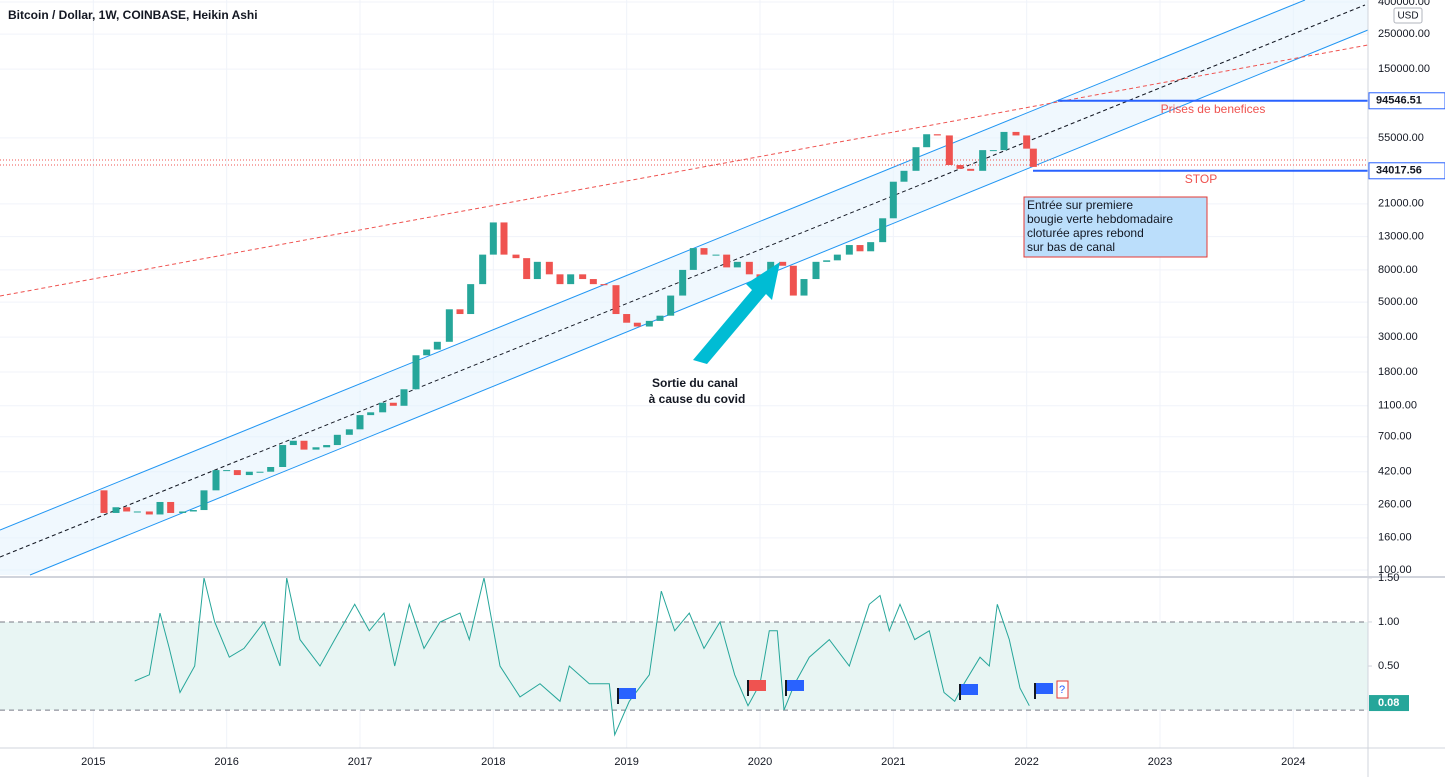 The image size is (1445, 777). Describe the element at coordinates (697, 399) in the screenshot. I see `annotation: à cause du covid` at that location.